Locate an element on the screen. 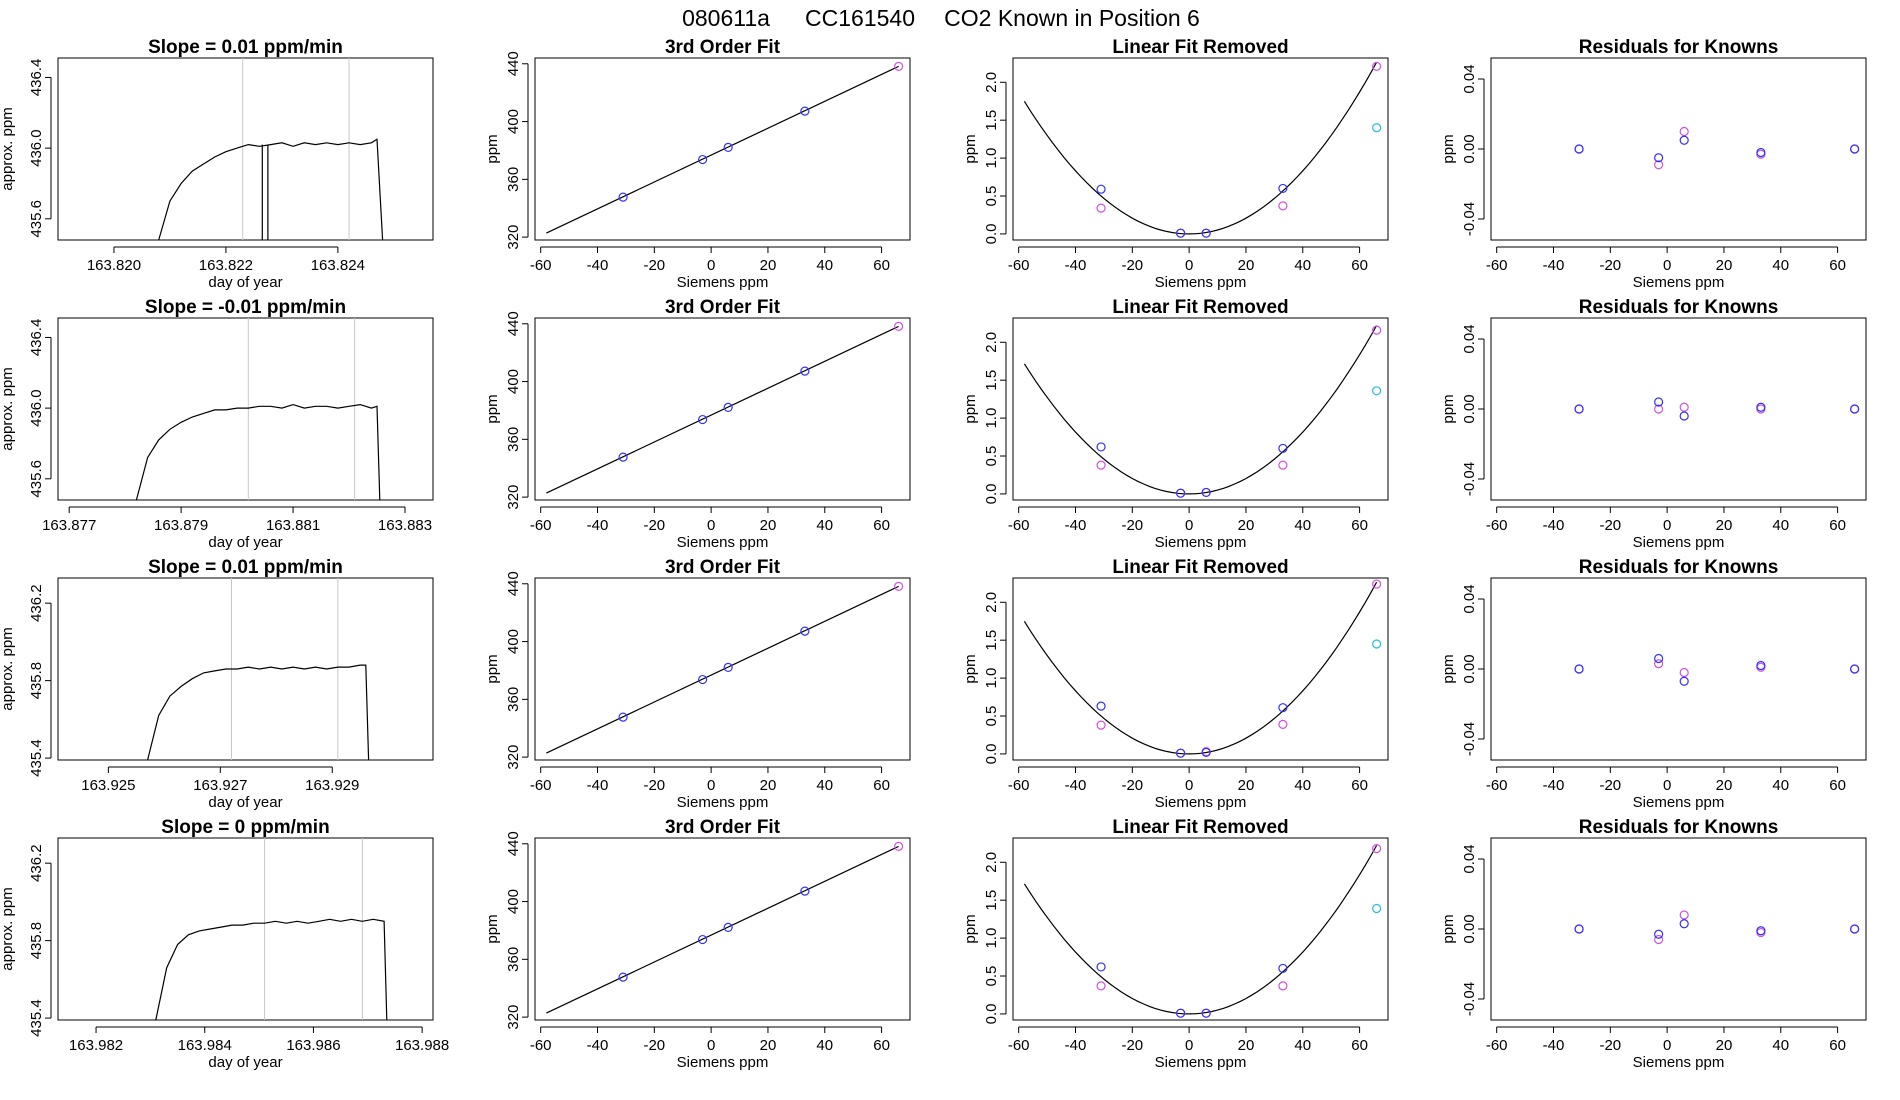 This screenshot has height=1100, width=1900. y-axis-label: approx. ppm is located at coordinates (8, 148).